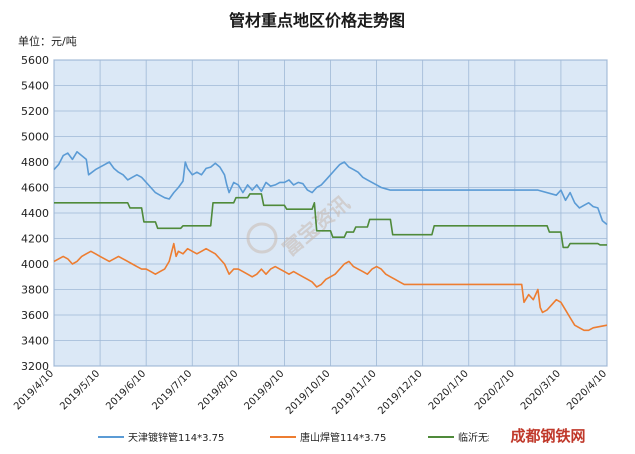 The height and width of the screenshot is (454, 635). Describe the element at coordinates (35, 341) in the screenshot. I see `y-tick-label-1: 3400` at that location.